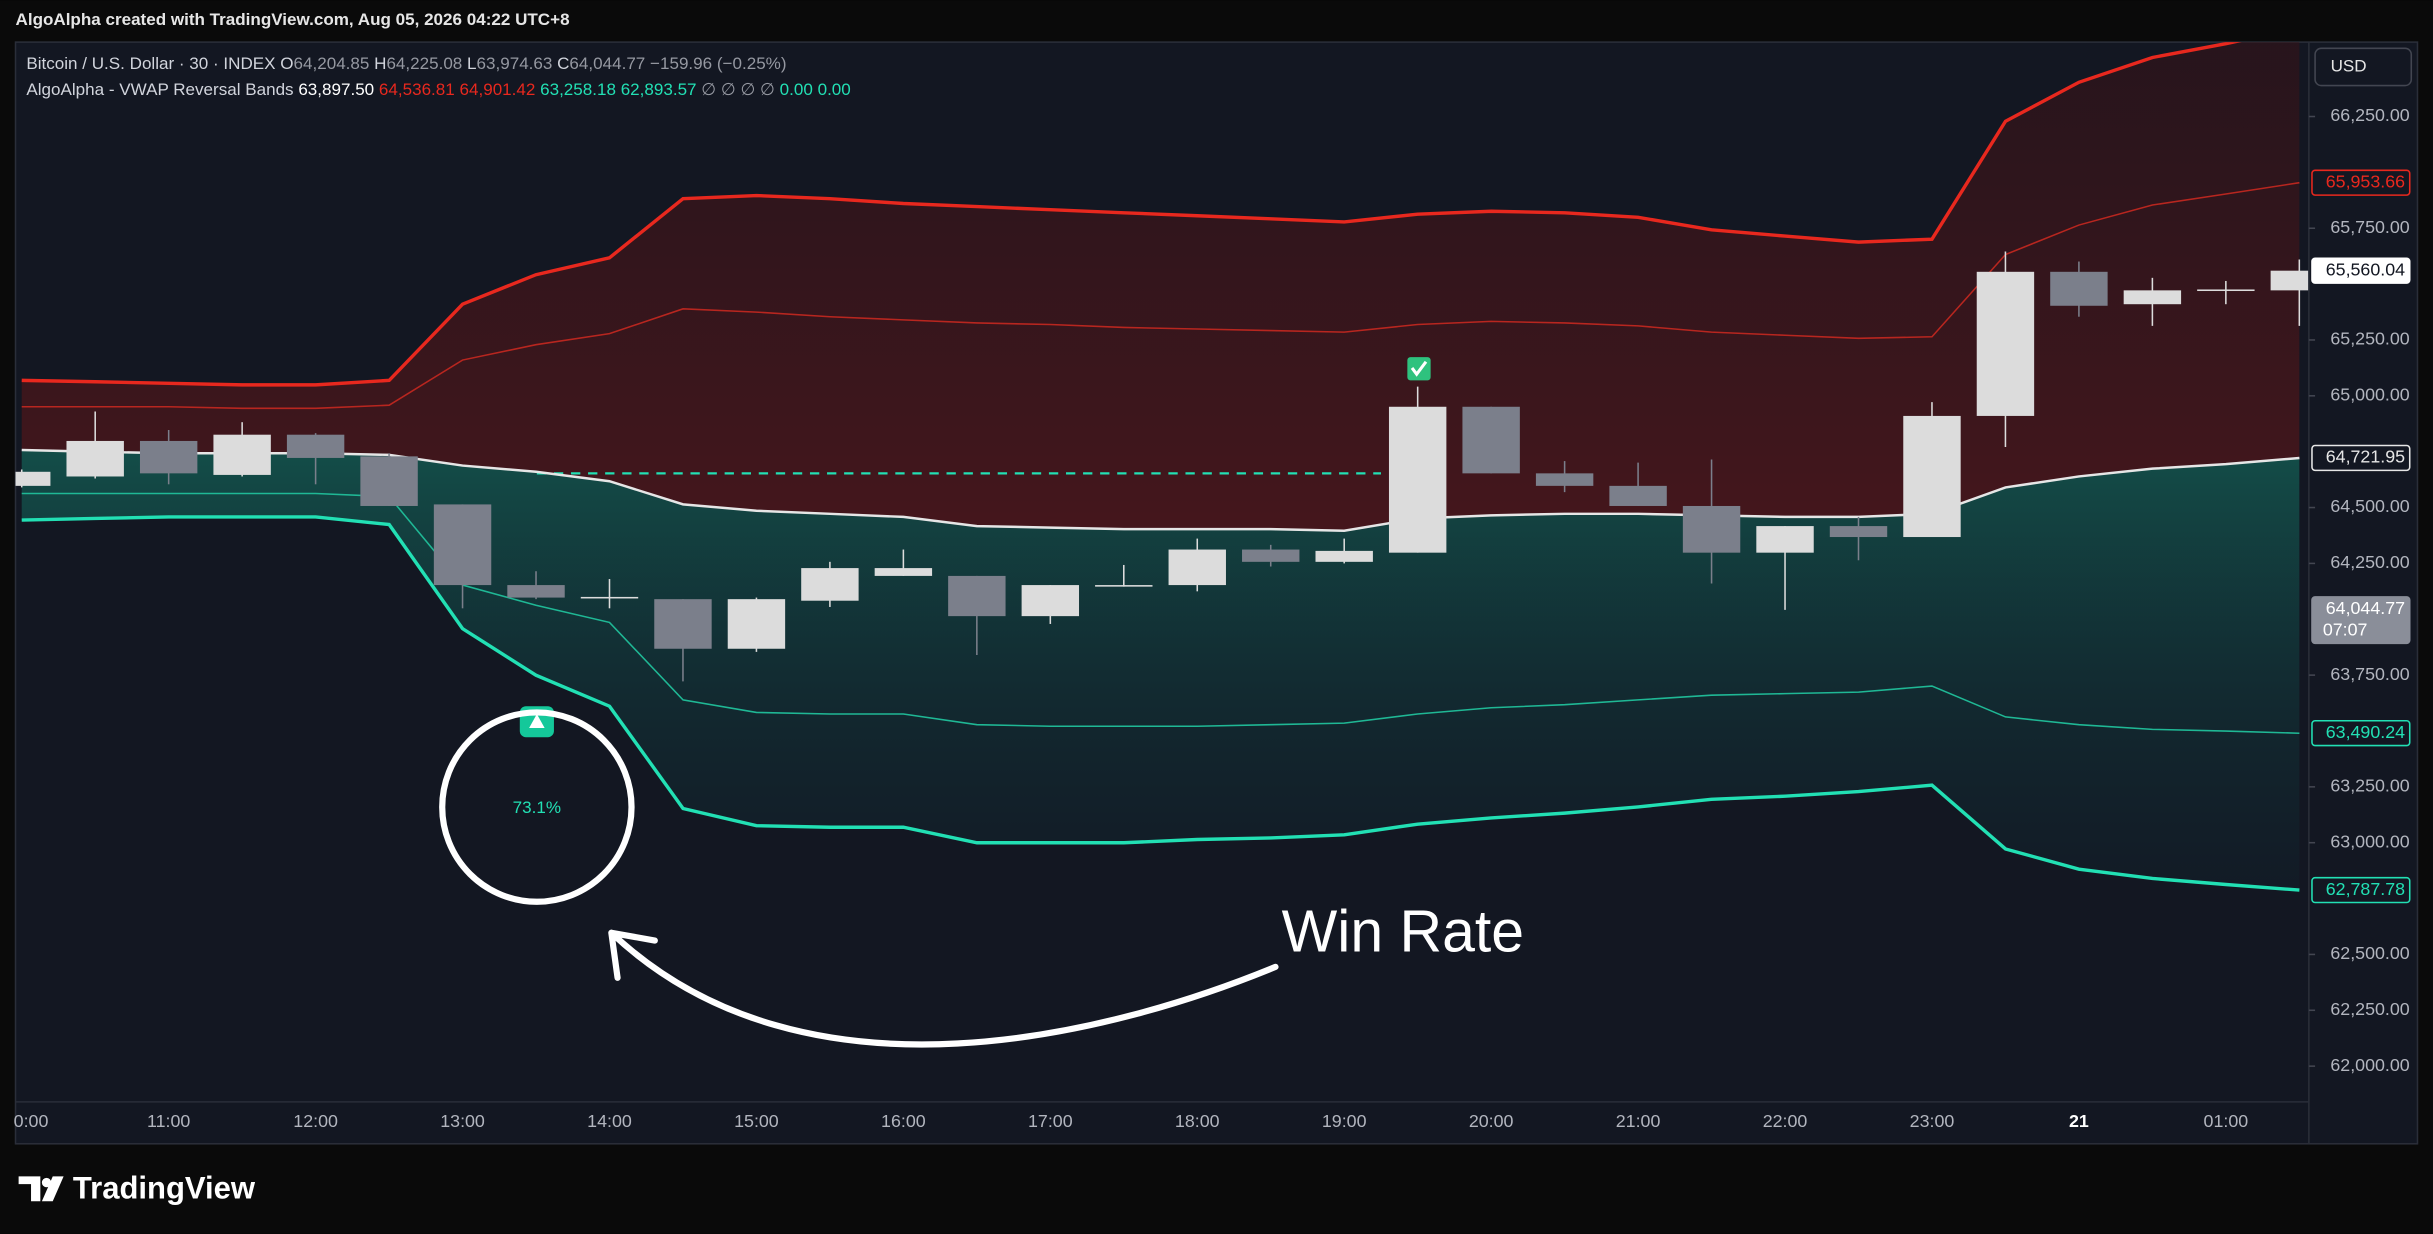 The width and height of the screenshot is (2433, 1234). What do you see at coordinates (2369, 339) in the screenshot?
I see `y-tick-label: 65,250.00` at bounding box center [2369, 339].